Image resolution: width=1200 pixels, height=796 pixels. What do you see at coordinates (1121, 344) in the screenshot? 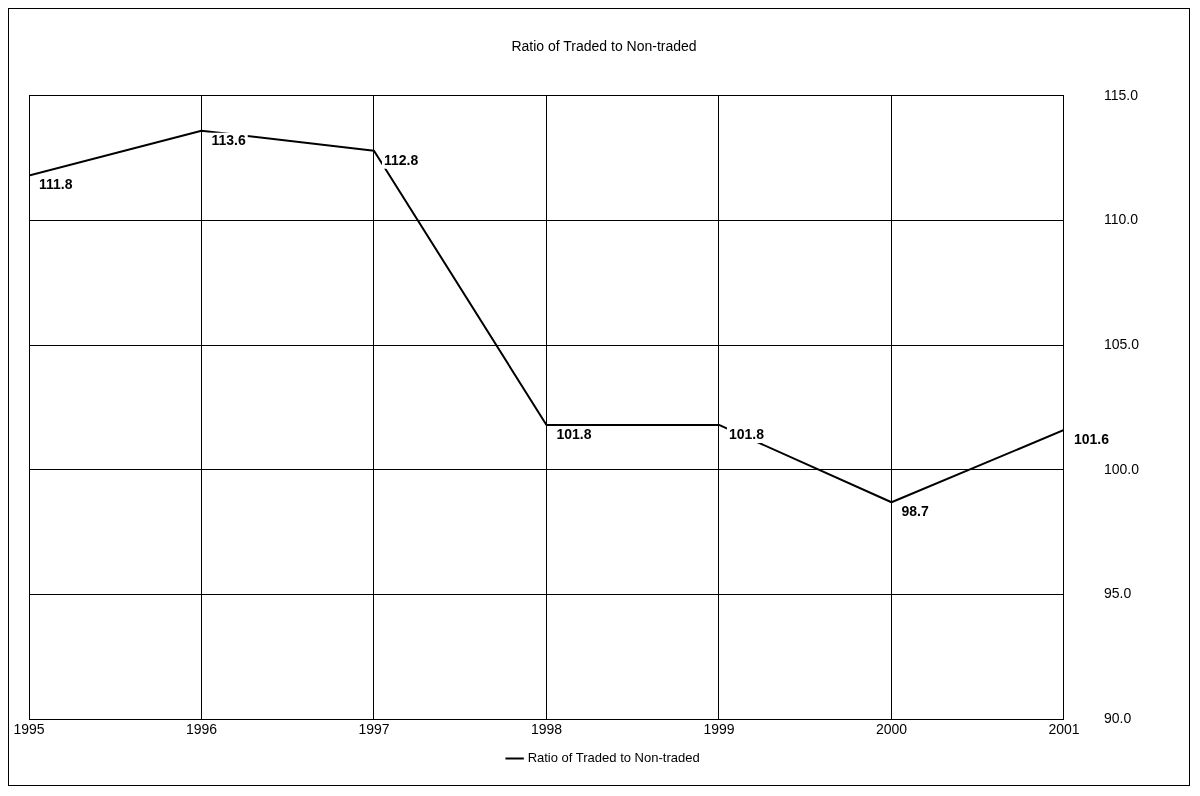
I see `y-tick-label: 105.0` at bounding box center [1121, 344].